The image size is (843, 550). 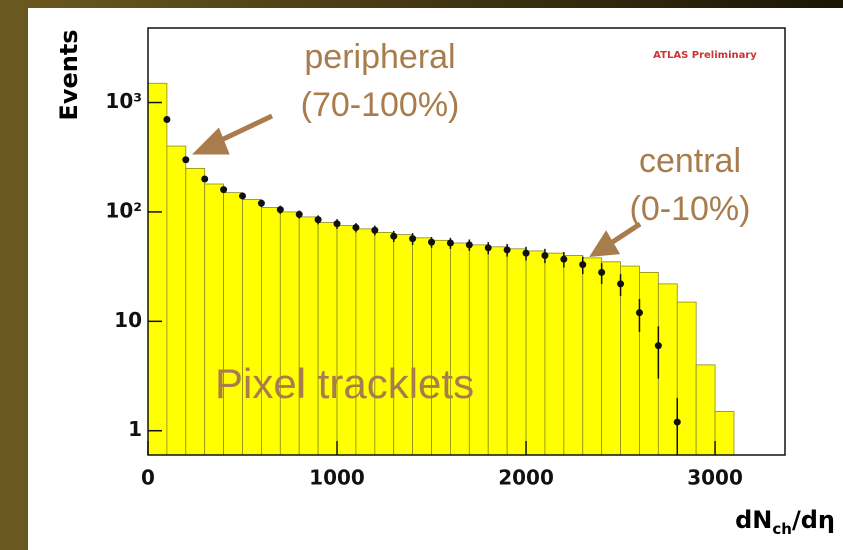 I want to click on annotation: central, so click(x=690, y=161).